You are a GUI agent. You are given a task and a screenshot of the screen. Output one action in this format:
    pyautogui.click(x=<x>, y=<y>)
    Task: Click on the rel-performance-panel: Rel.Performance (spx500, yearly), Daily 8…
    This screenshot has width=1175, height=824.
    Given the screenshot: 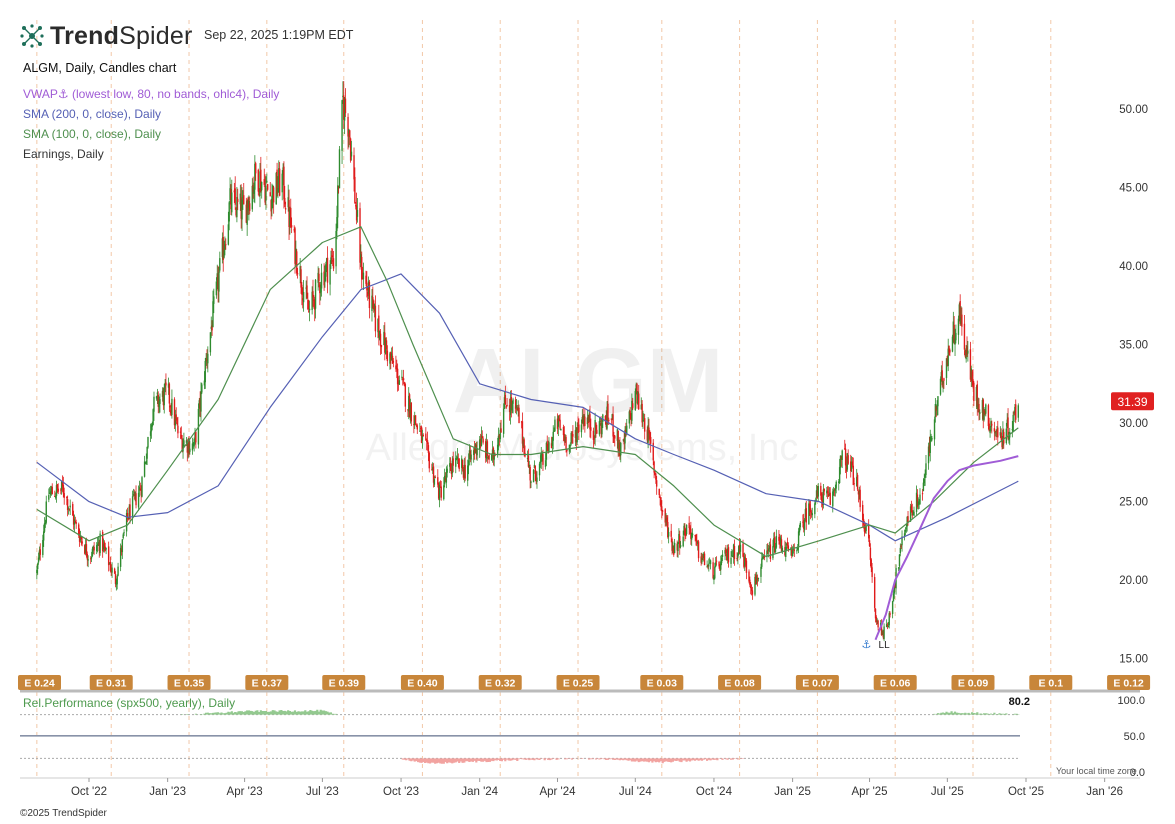 What is the action you would take?
    pyautogui.click(x=584, y=737)
    